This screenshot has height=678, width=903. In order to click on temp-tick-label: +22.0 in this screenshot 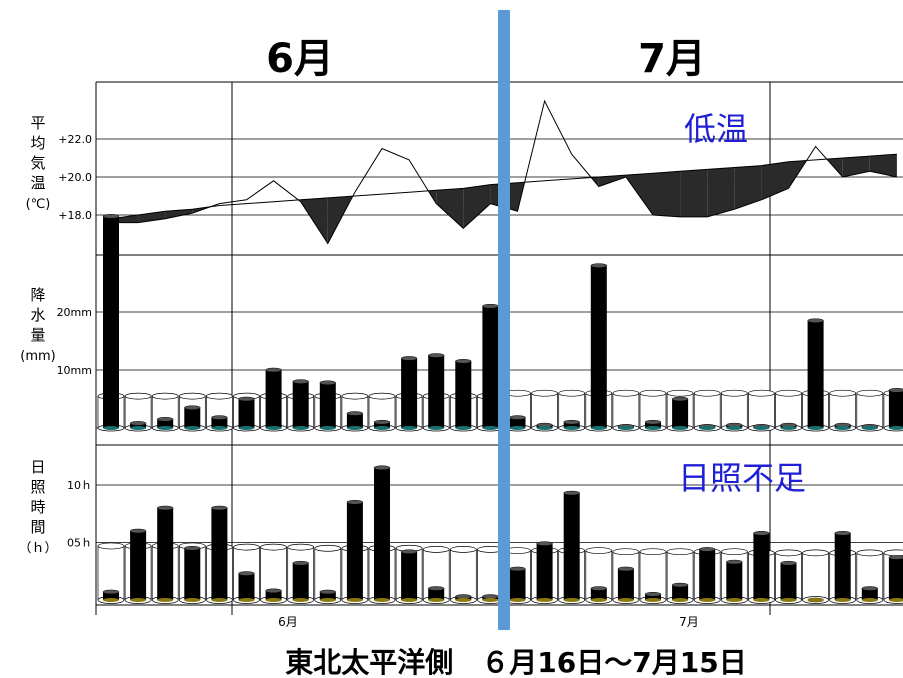, I will do `click(75, 139)`.